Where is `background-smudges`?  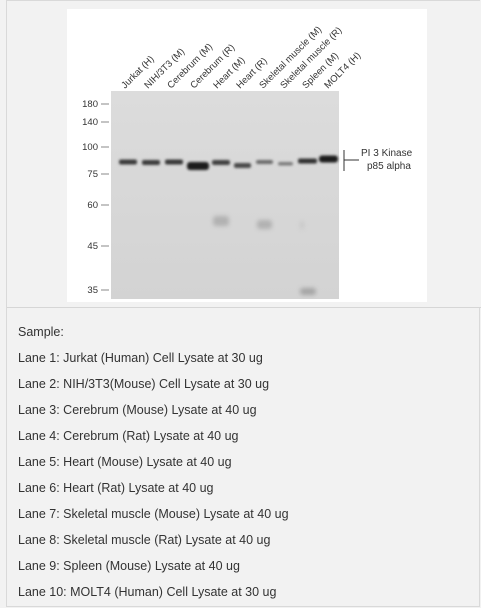
background-smudges is located at coordinates (264, 255).